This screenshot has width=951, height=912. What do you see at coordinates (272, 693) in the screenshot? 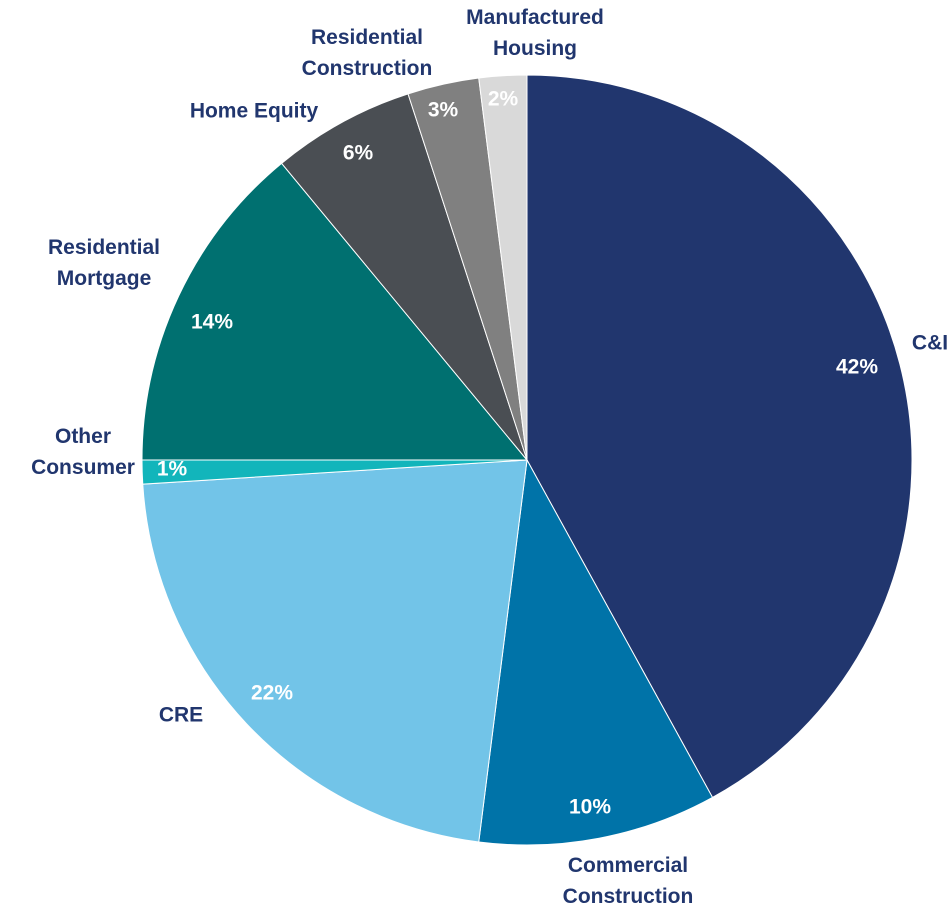
I see `value-label: 22%` at bounding box center [272, 693].